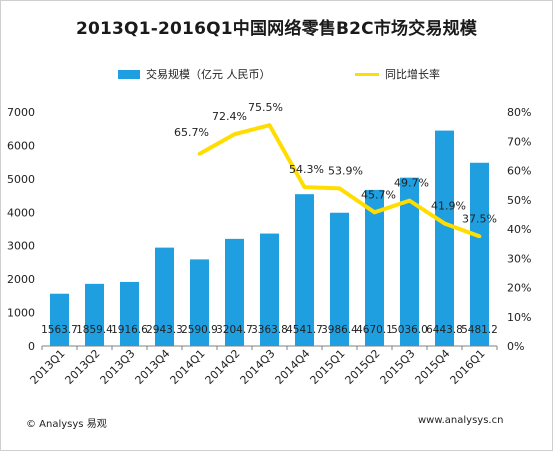 The height and width of the screenshot is (451, 553). I want to click on bar-2014Q1, so click(199, 302).